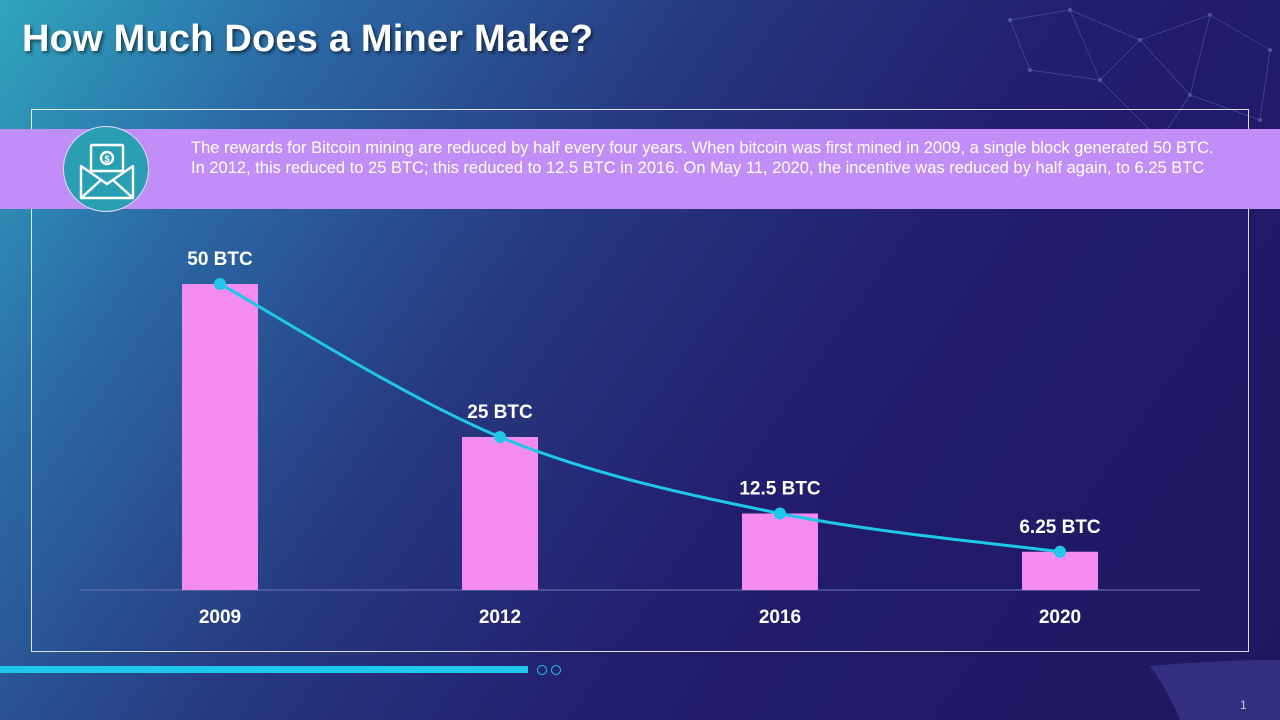 The width and height of the screenshot is (1280, 720). Describe the element at coordinates (264, 669) in the screenshot. I see `progress-bar` at that location.